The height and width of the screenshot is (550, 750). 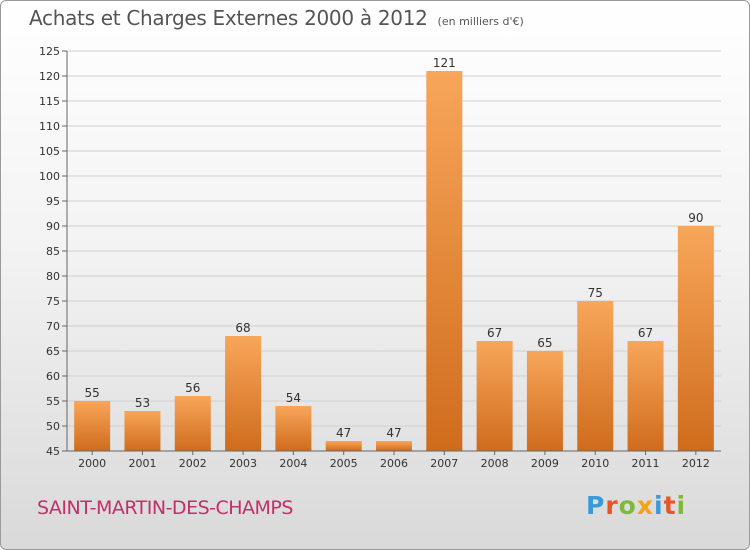 I want to click on x-tick-label-2009: 2009, so click(x=545, y=463).